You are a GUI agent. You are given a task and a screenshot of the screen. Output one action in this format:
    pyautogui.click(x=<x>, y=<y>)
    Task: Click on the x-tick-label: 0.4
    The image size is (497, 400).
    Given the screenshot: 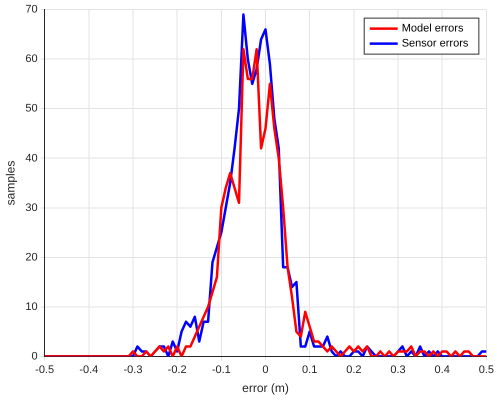 What is the action you would take?
    pyautogui.click(x=442, y=370)
    